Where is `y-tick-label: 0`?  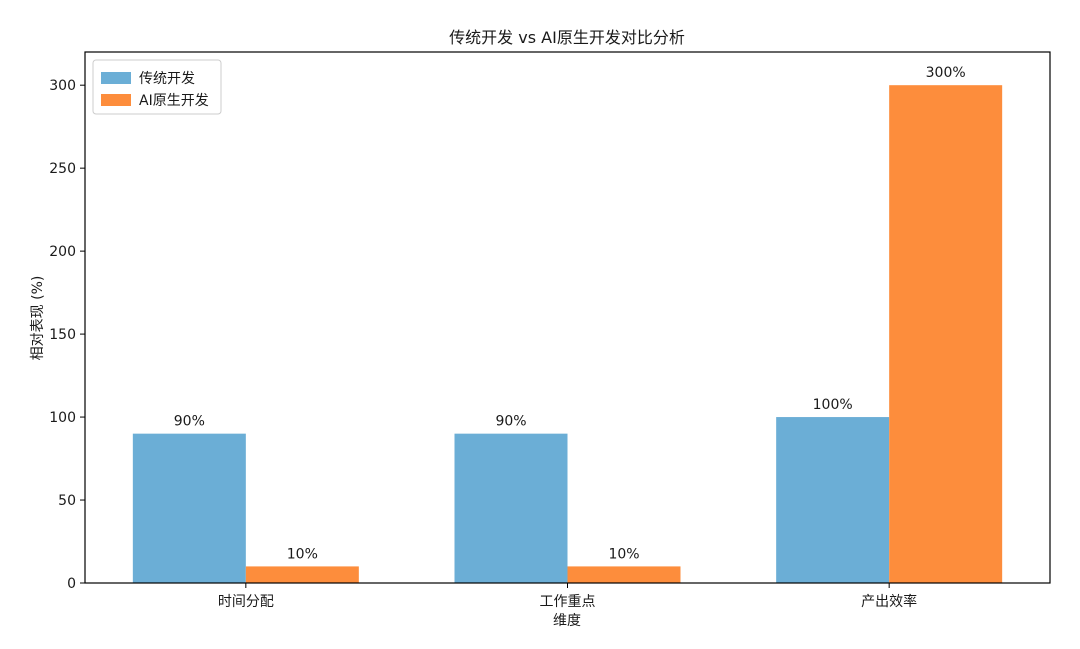 y-tick-label: 0 is located at coordinates (71, 584).